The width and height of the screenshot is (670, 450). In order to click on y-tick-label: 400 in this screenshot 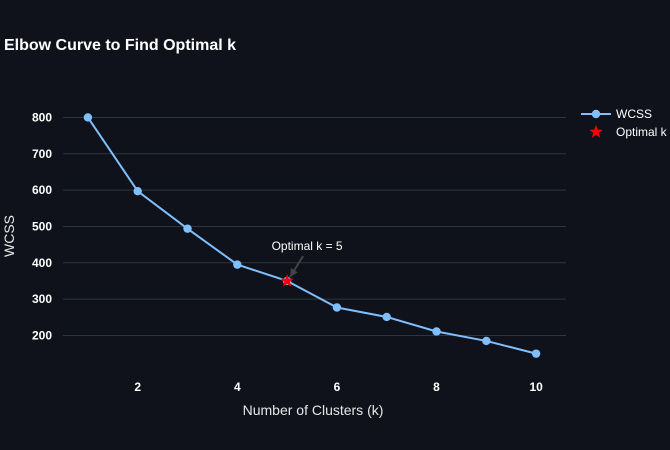, I will do `click(42, 263)`.